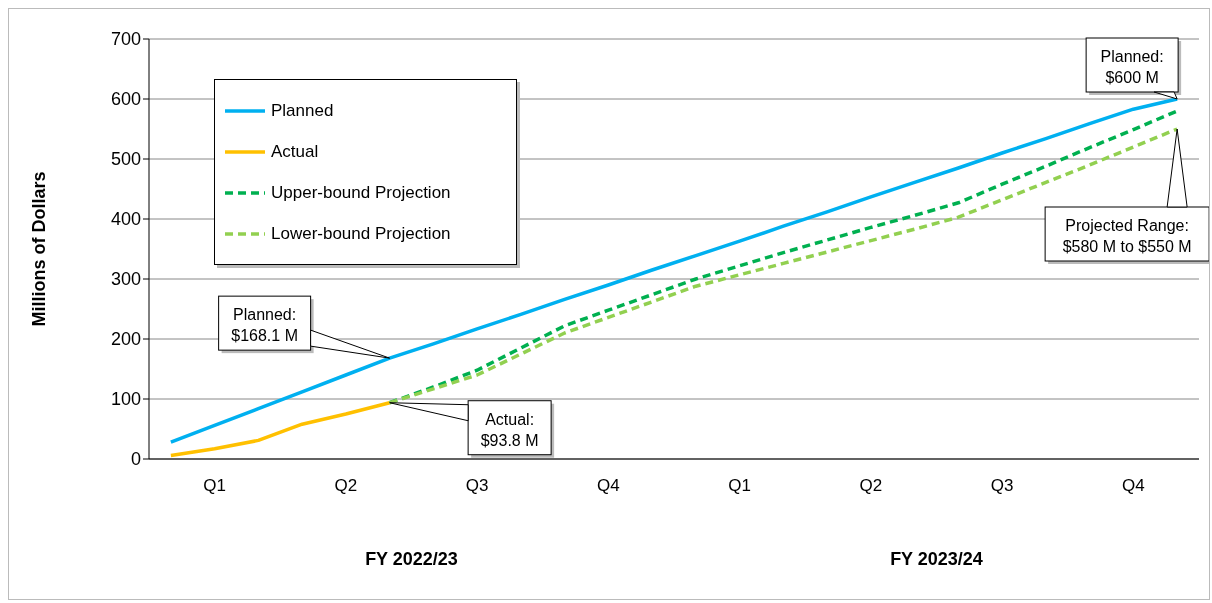 The width and height of the screenshot is (1212, 603). I want to click on callout-box: Actual: $93.8 M, so click(472, 429).